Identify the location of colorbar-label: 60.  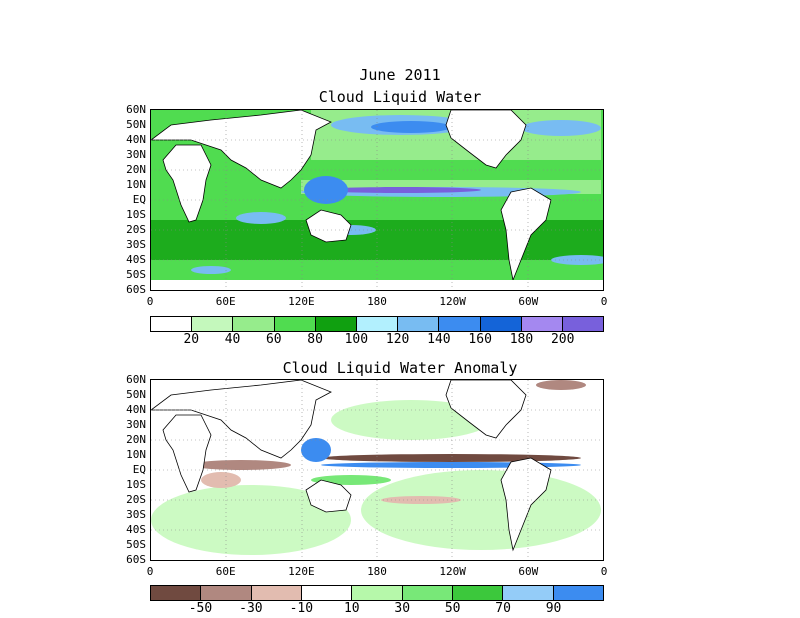
(273, 339).